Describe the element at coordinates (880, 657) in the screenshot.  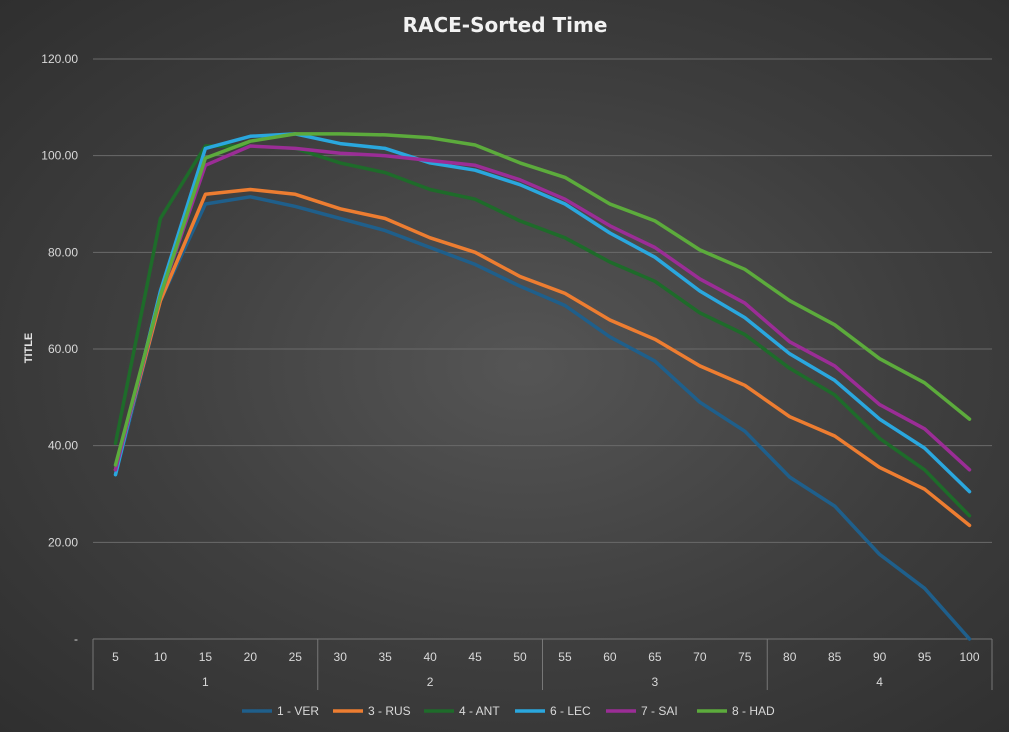
I see `x-tick-label: 90` at that location.